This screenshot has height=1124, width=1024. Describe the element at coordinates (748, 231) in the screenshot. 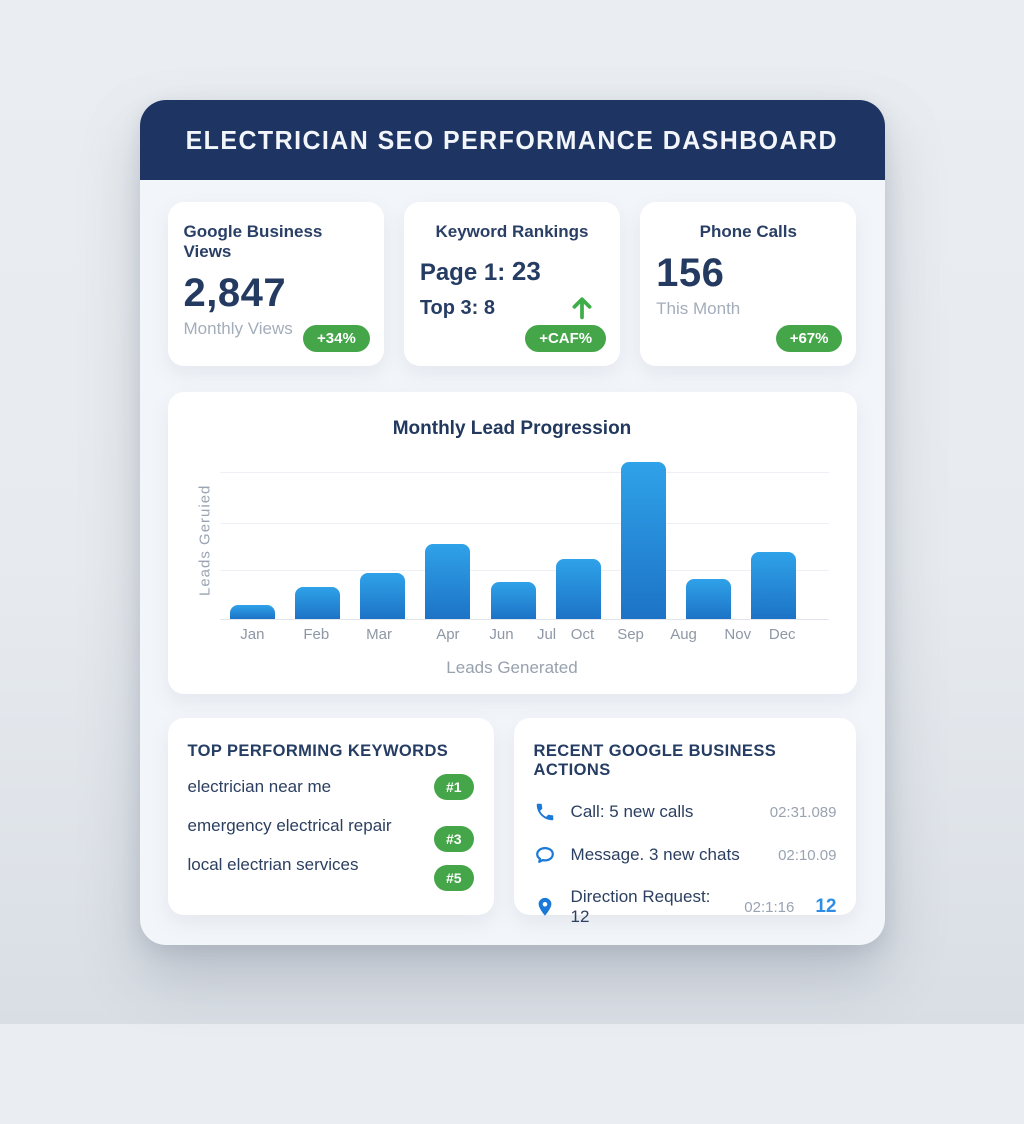

I see `stat-title: Phone Calls` at that location.